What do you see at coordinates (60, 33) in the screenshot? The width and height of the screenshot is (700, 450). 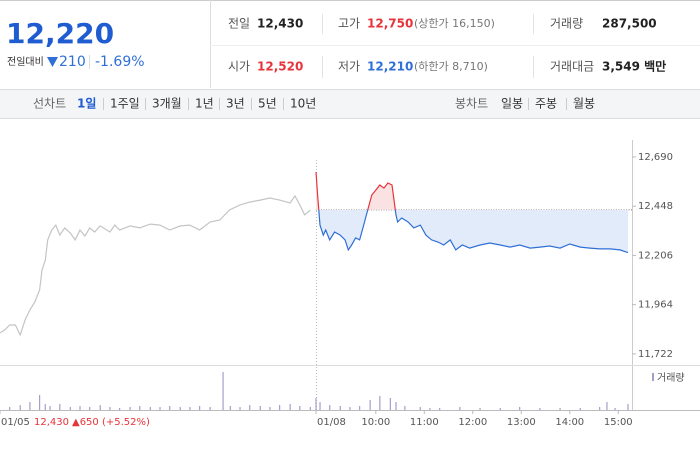 I see `price: 12,220` at bounding box center [60, 33].